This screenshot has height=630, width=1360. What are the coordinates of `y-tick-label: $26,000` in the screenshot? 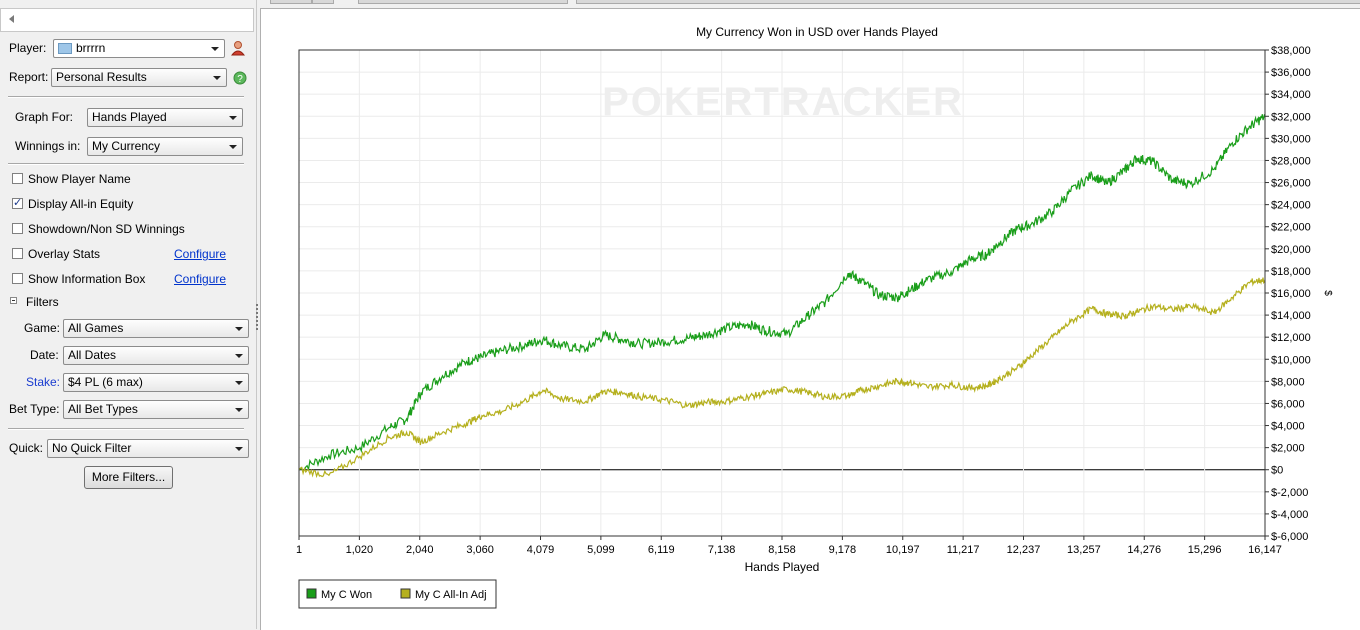 It's located at (1291, 184).